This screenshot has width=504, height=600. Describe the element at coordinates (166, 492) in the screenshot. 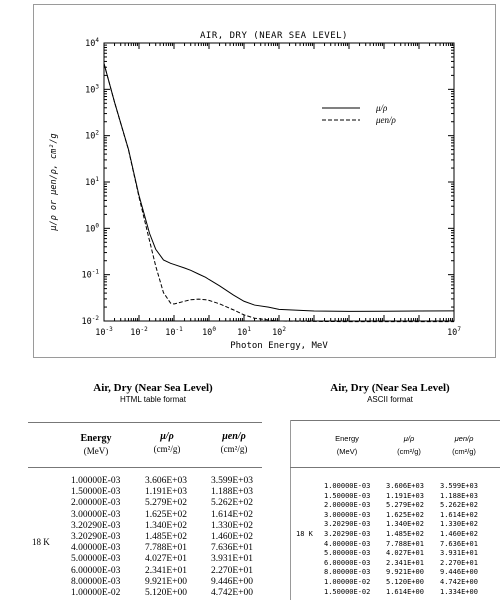

I see `html-cell-mu: 1.191E+03` at that location.